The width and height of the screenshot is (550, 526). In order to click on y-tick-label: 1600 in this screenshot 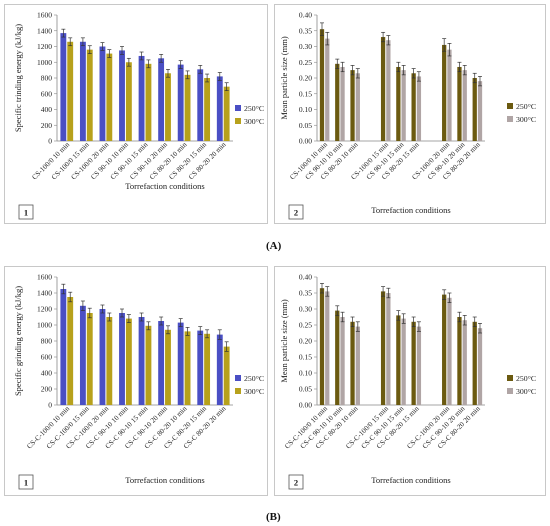, I will do `click(44, 277)`.